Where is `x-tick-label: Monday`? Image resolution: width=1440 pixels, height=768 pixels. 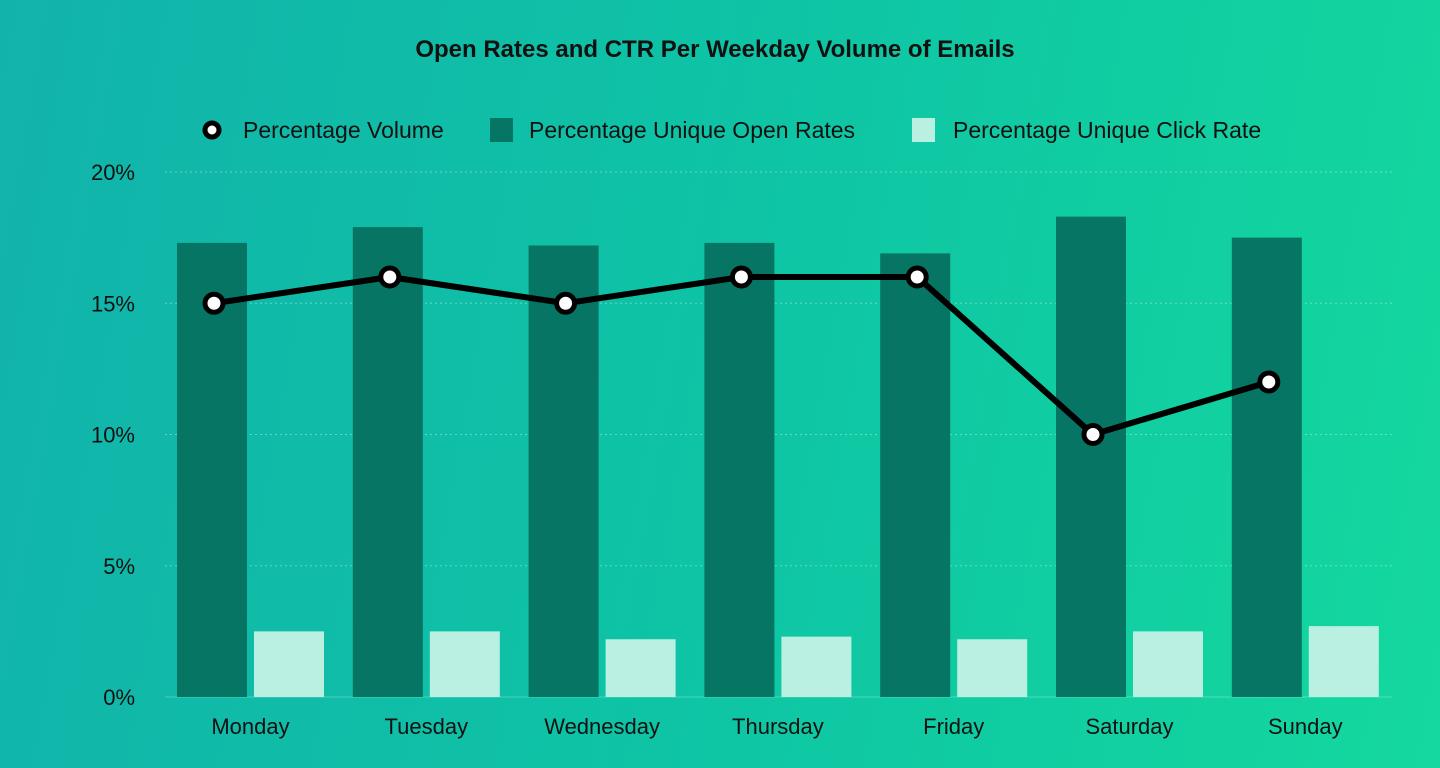
x-tick-label: Monday is located at coordinates (250, 726).